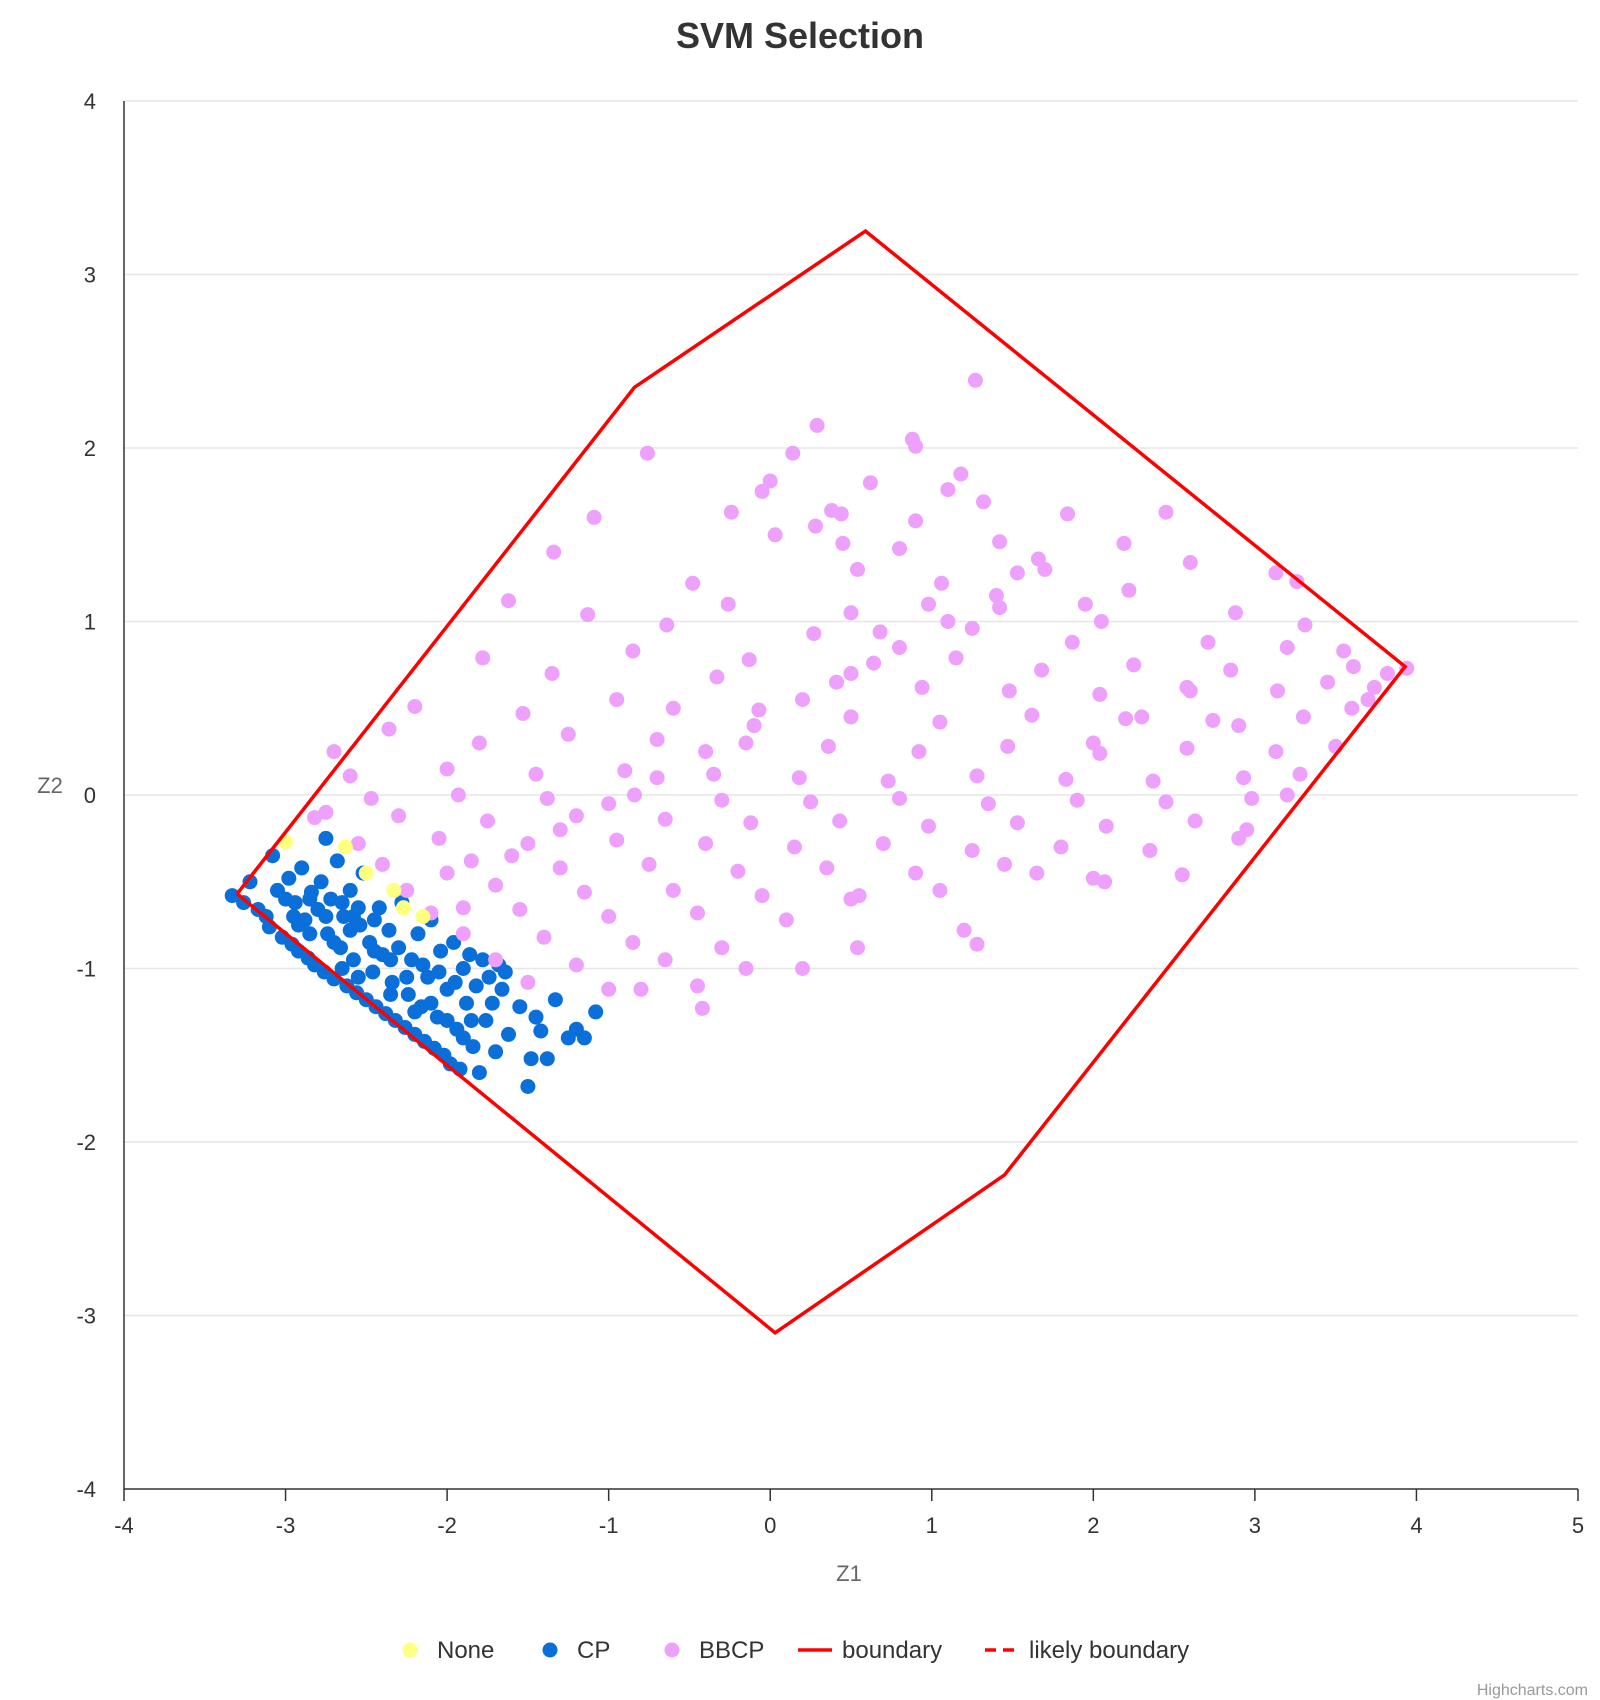  Describe the element at coordinates (448, 1650) in the screenshot. I see `legend-item-none: None` at that location.